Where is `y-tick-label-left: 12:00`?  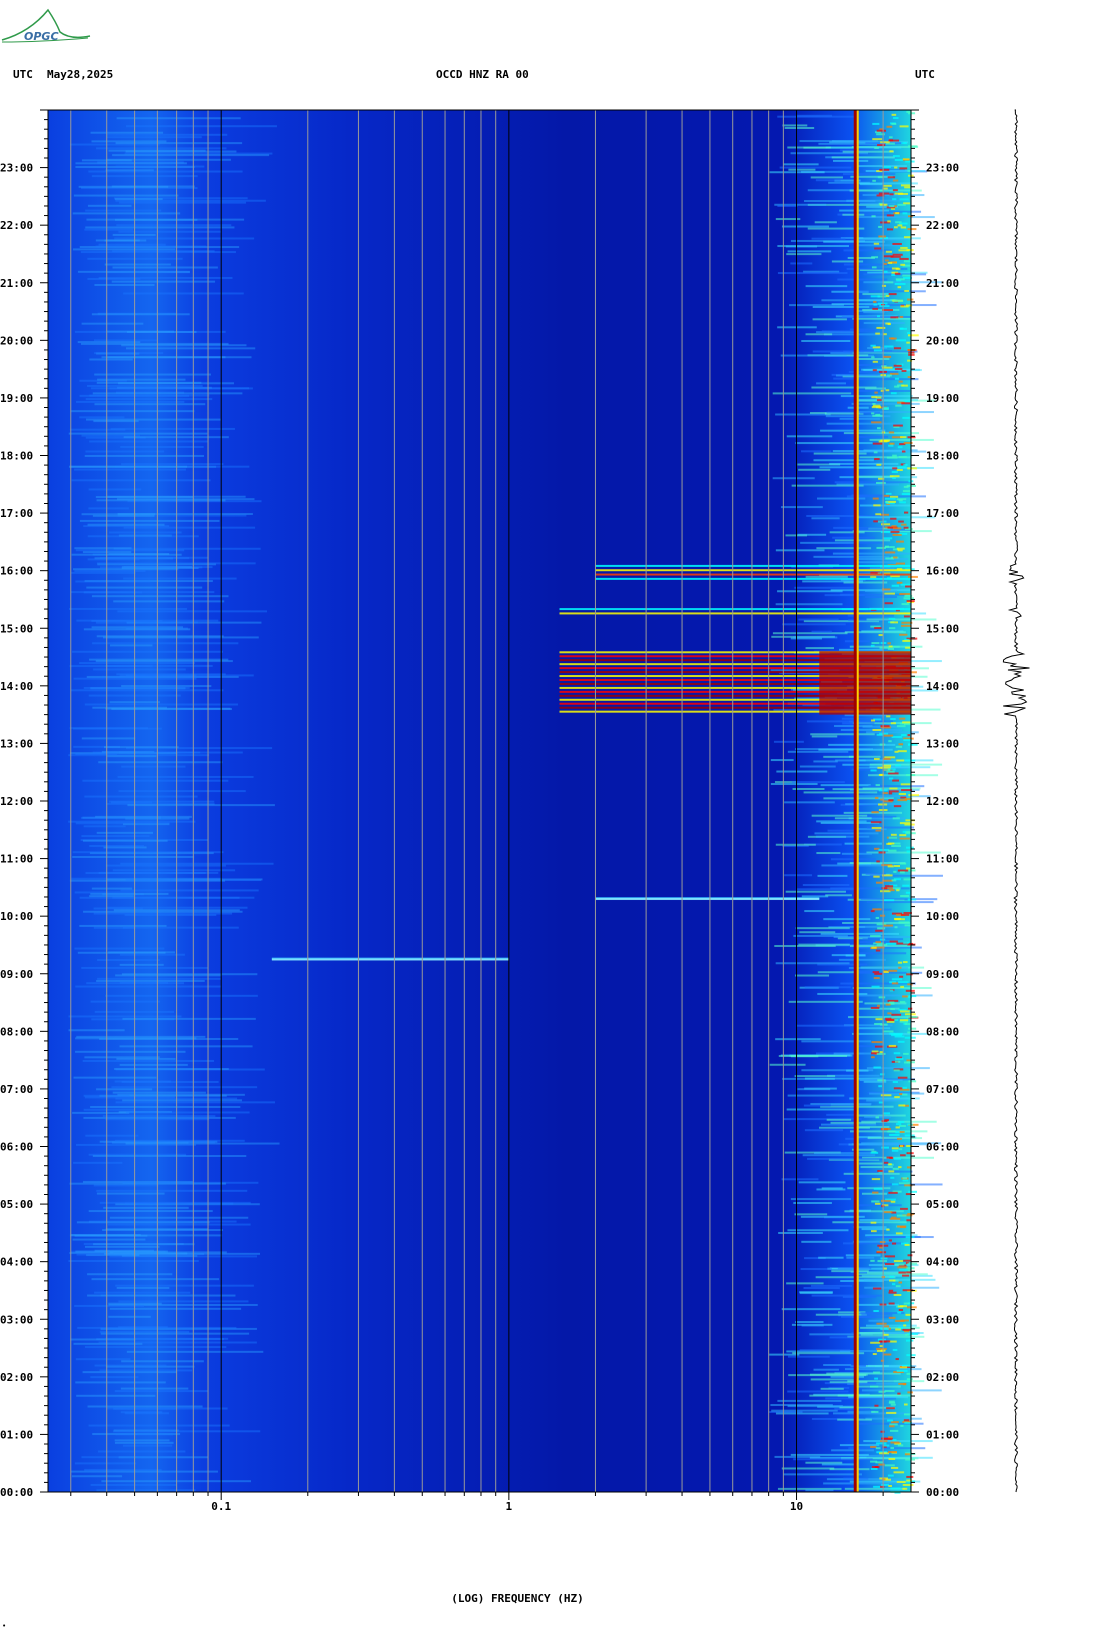
y-tick-label-left: 12:00 is located at coordinates (16, 801).